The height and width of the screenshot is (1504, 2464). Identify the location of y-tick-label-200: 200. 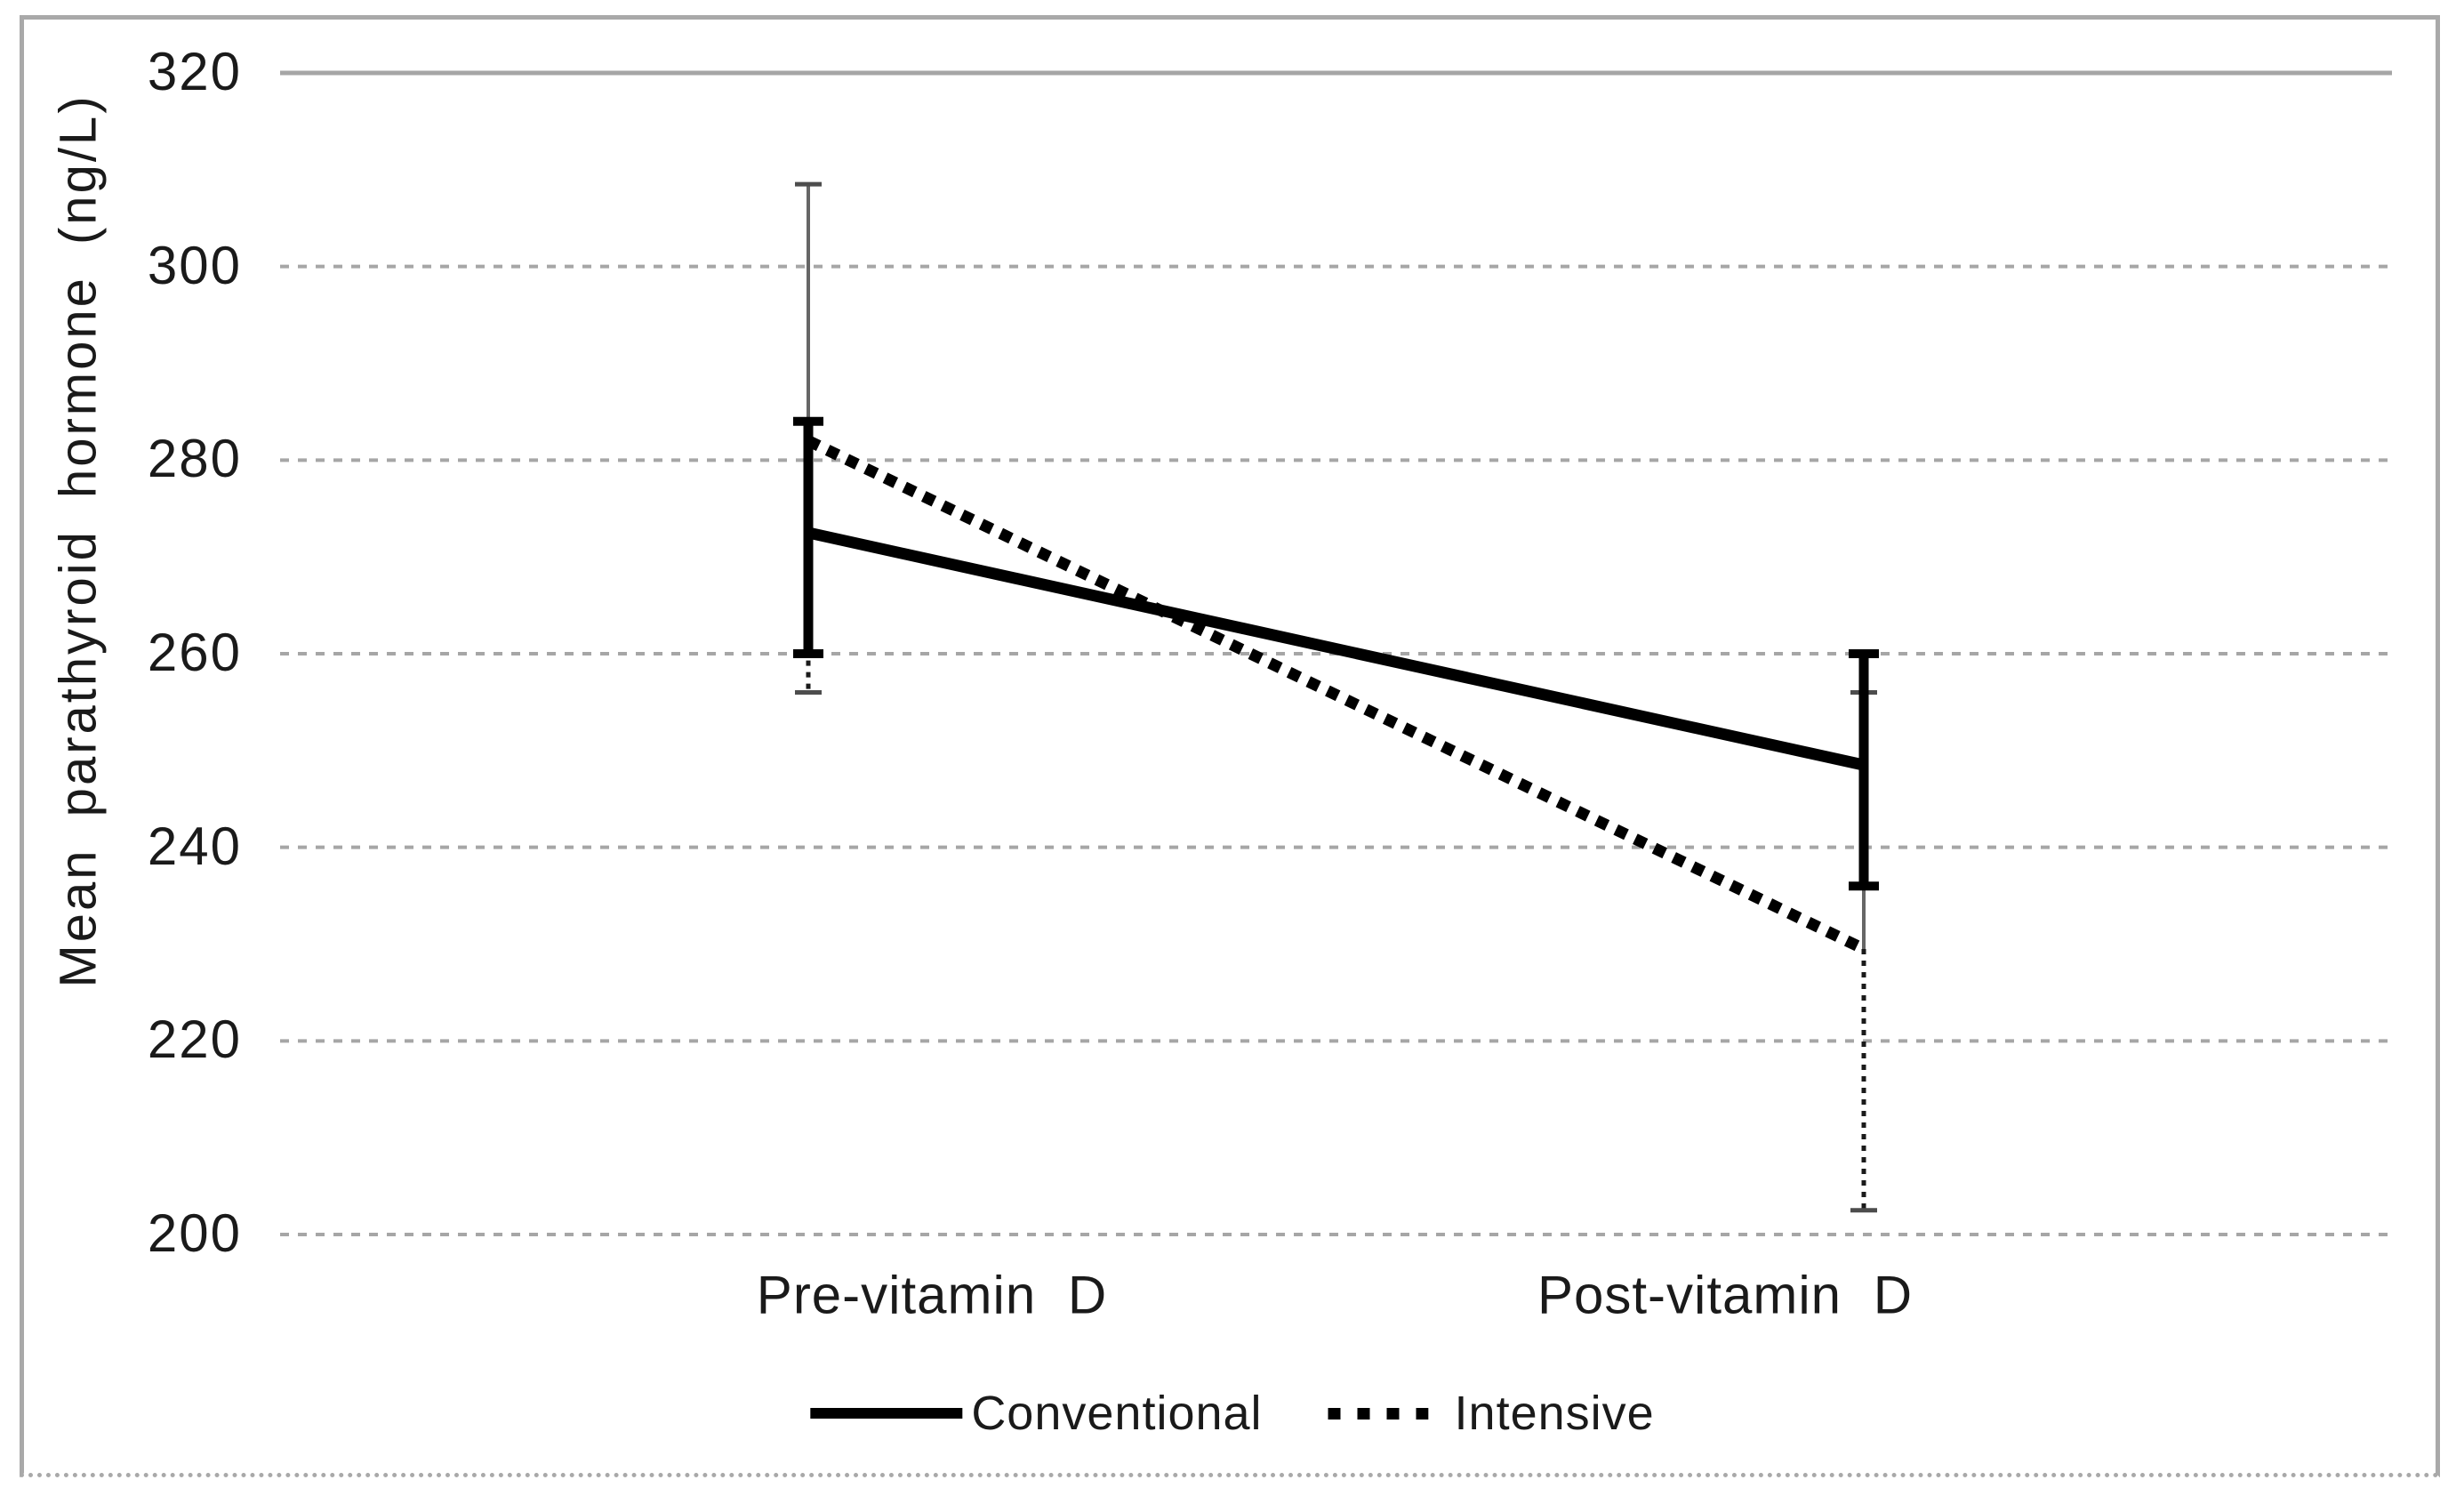
(194, 1233).